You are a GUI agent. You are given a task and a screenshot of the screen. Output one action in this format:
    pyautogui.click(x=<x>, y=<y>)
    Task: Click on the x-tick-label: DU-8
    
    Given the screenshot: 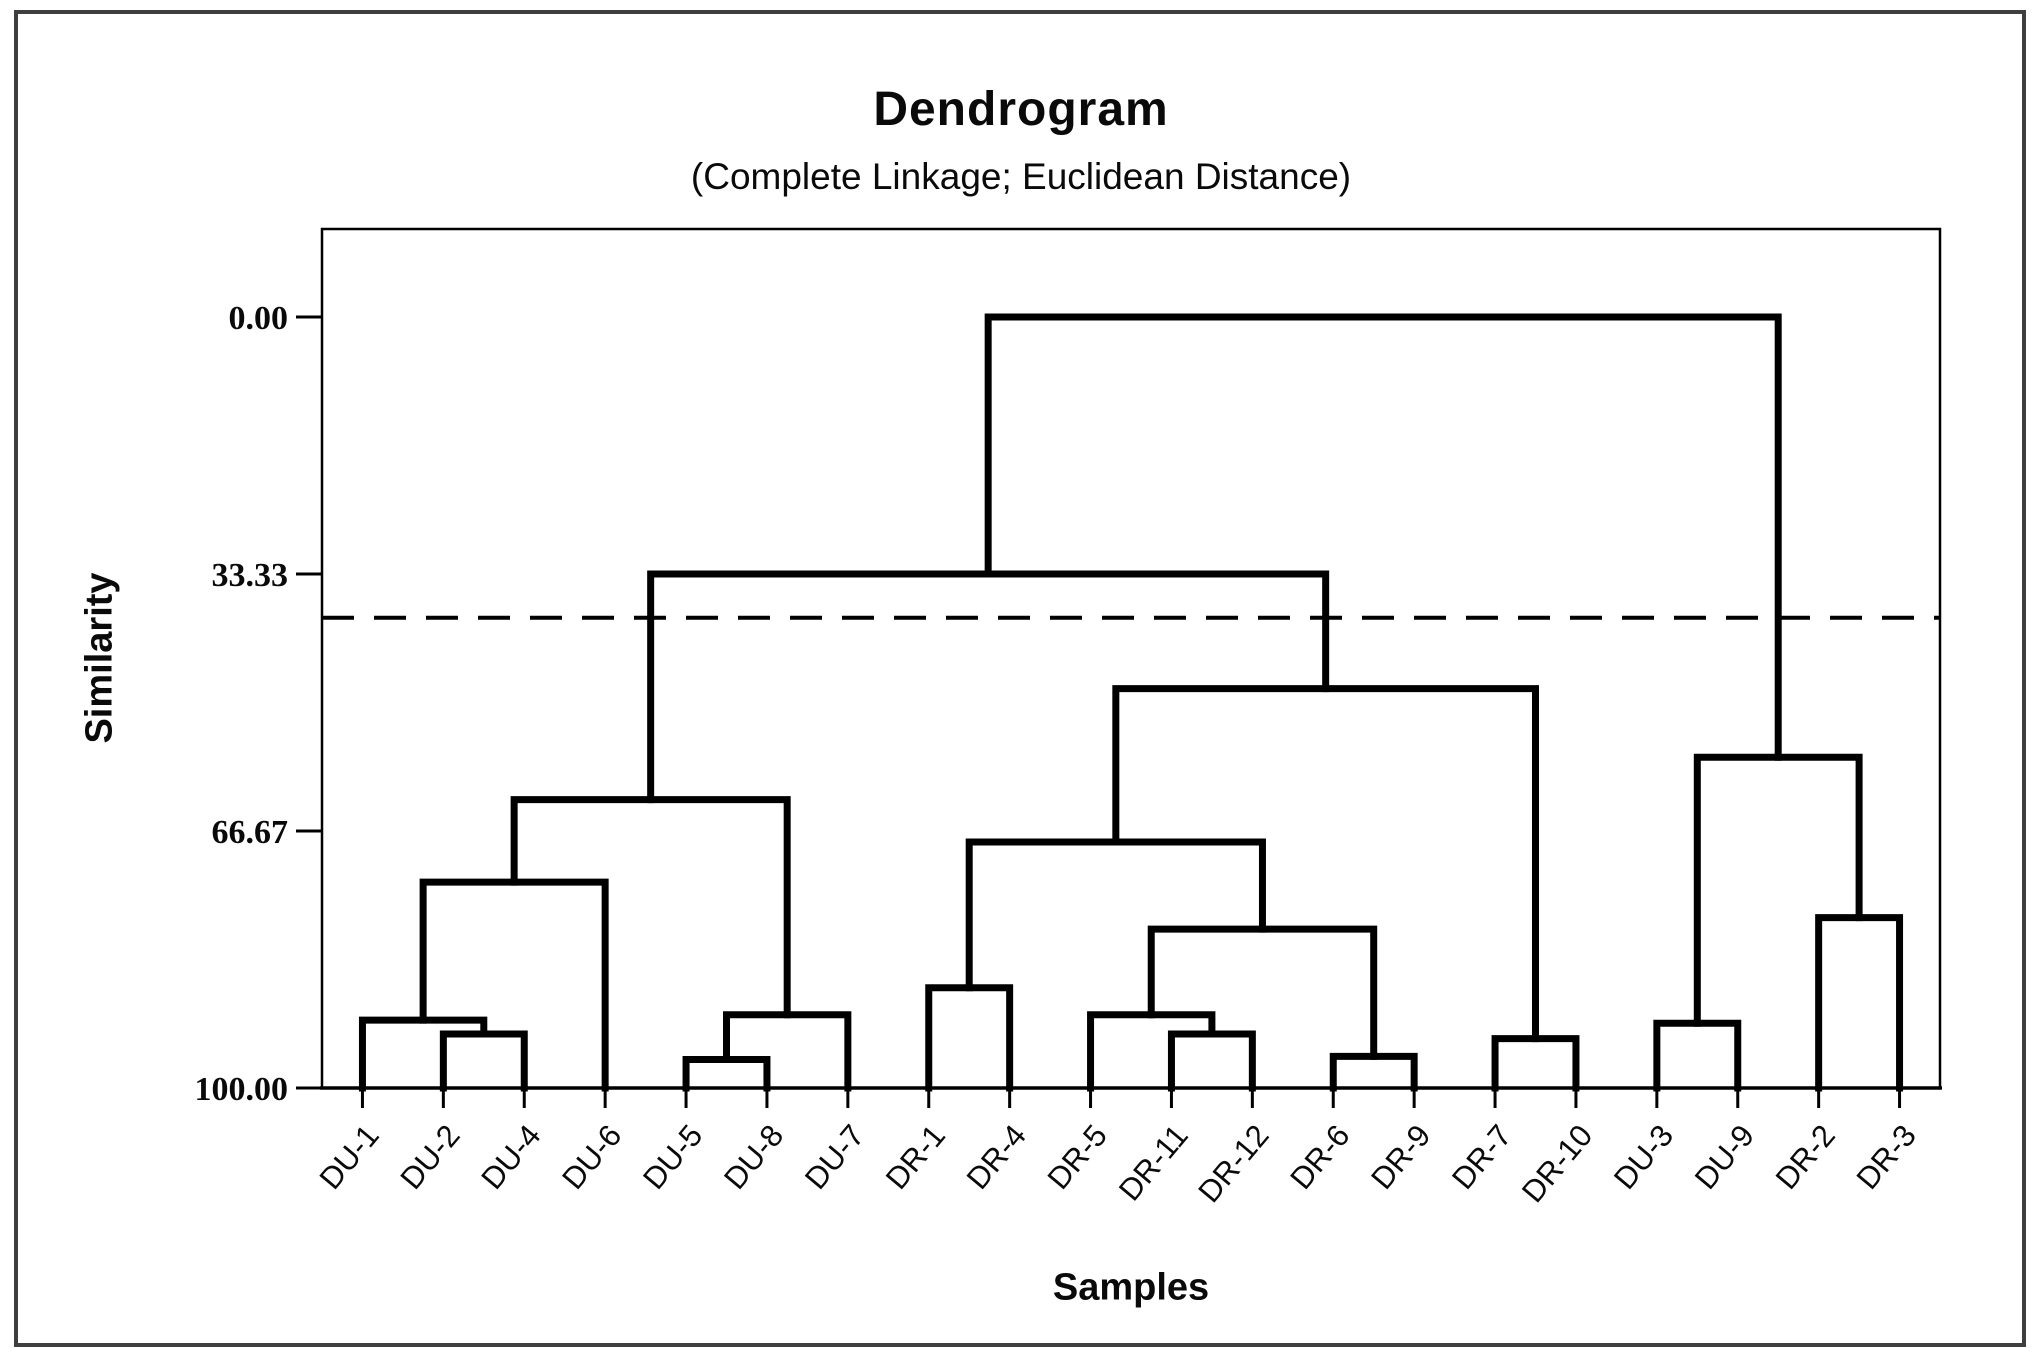 What is the action you would take?
    pyautogui.click(x=753, y=1157)
    